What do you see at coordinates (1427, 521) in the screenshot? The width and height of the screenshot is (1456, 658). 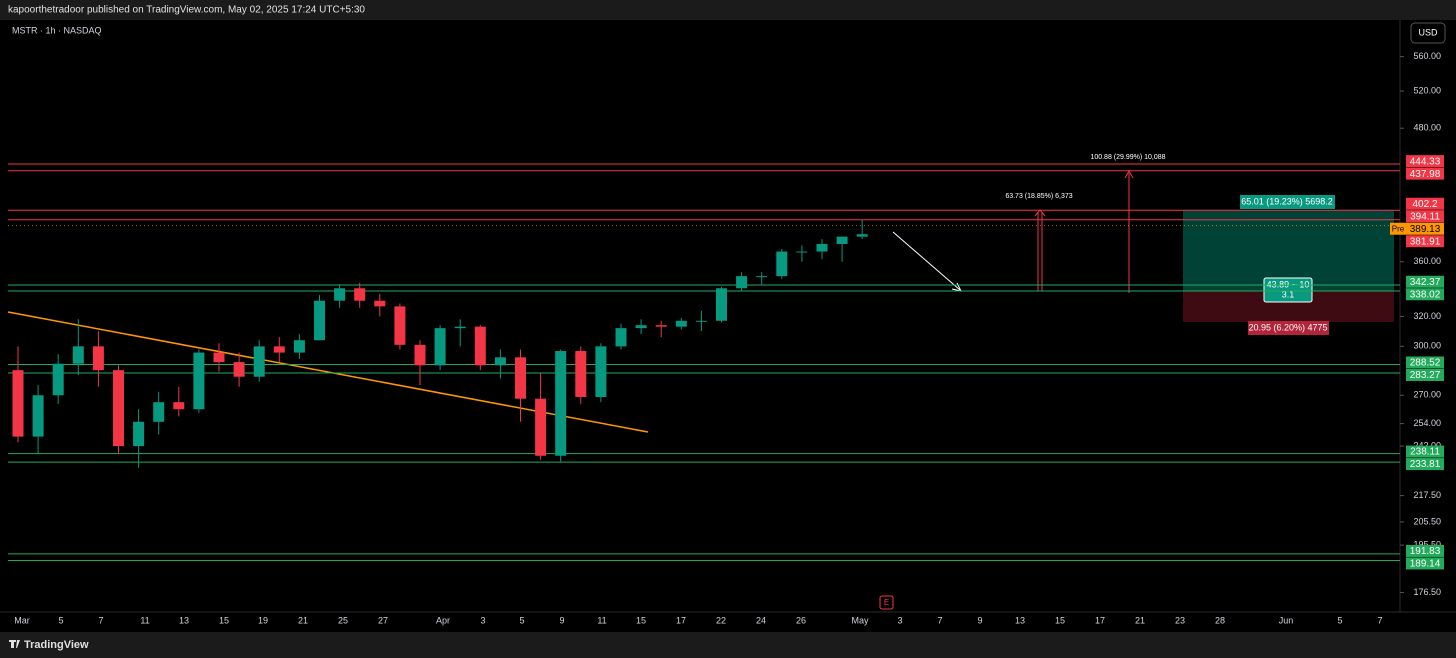 I see `y-tick-label: 205.50` at bounding box center [1427, 521].